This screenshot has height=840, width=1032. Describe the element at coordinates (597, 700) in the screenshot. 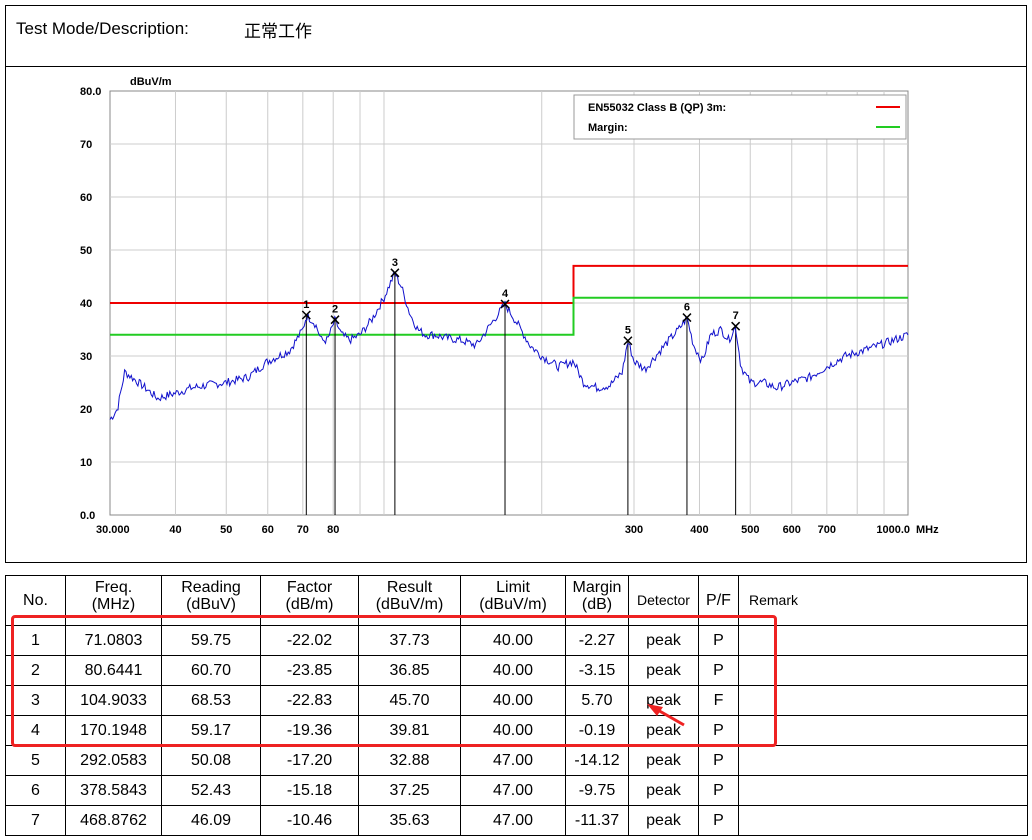

I see `table-cell: 5.70` at that location.